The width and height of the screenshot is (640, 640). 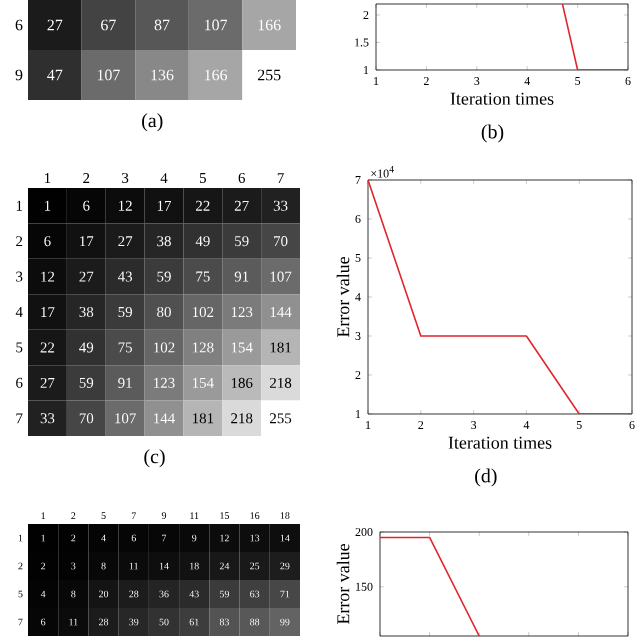 What do you see at coordinates (486, 477) in the screenshot?
I see `text: (d)` at bounding box center [486, 477].